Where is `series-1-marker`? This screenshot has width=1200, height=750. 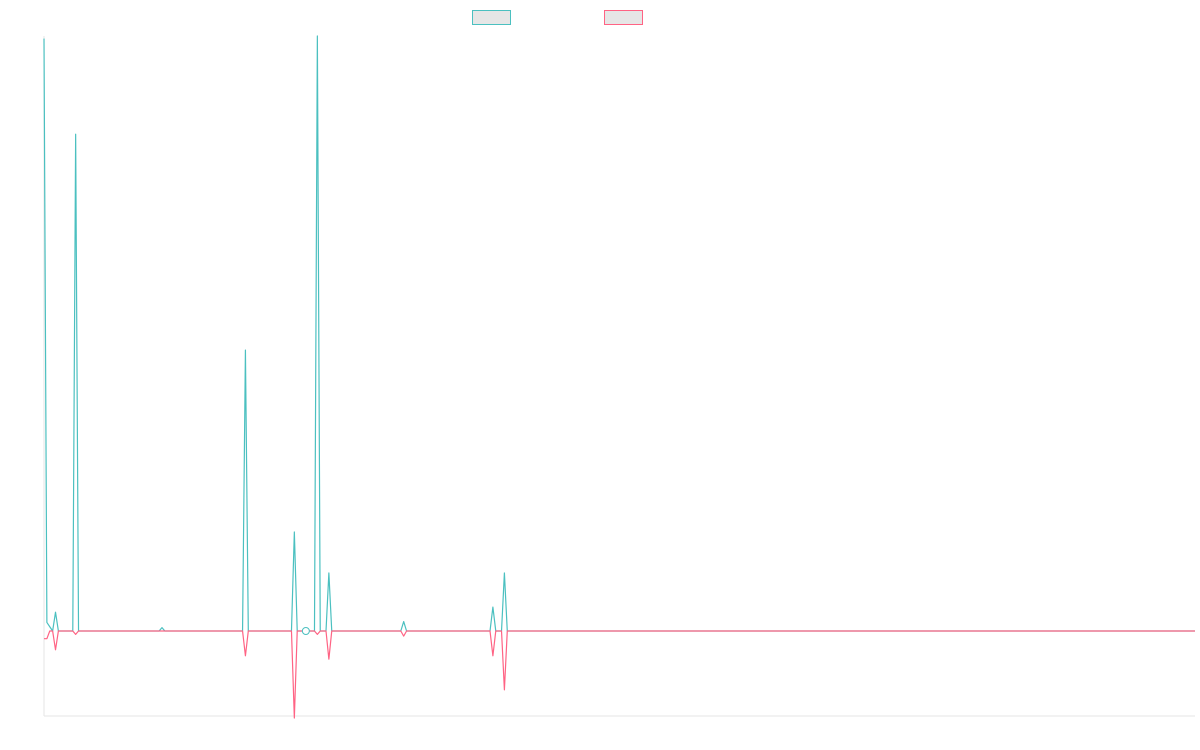 series-1-marker is located at coordinates (305, 631).